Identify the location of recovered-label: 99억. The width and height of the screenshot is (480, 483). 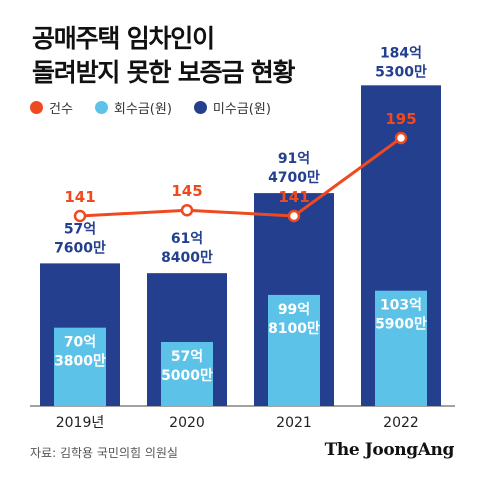
(294, 310).